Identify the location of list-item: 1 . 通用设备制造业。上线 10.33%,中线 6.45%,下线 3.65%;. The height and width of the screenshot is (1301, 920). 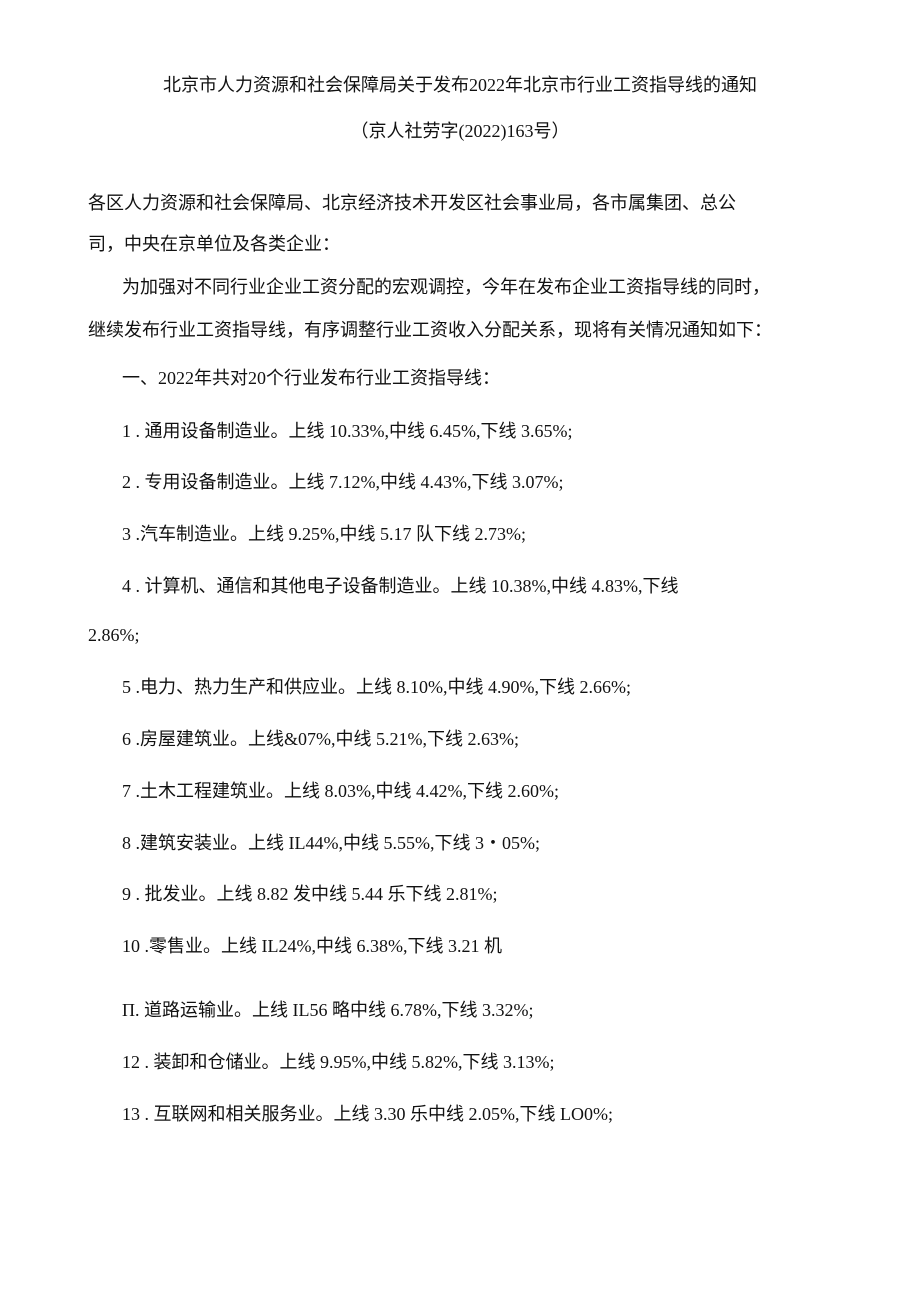
(347, 431).